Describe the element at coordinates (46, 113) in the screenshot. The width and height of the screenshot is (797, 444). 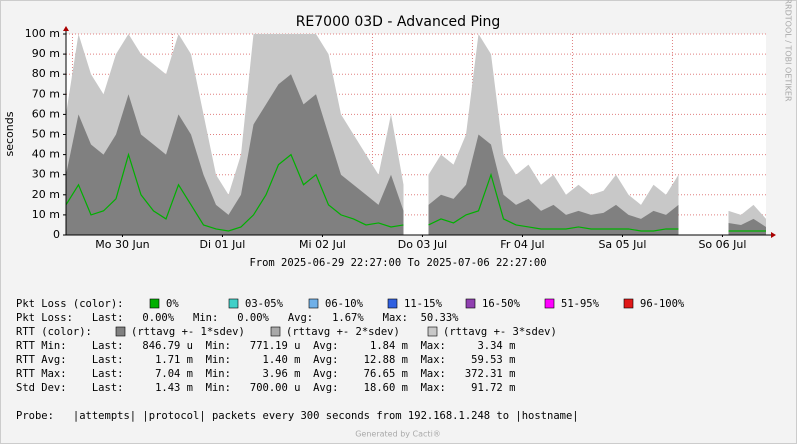
I see `y-tick-label: 60 m` at that location.